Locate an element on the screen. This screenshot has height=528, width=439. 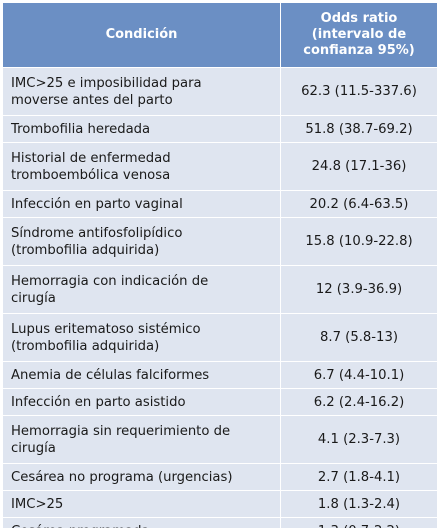
header-odds-ratio: Odds ratio (intervalo de confianza 95%) is located at coordinates (359, 35).